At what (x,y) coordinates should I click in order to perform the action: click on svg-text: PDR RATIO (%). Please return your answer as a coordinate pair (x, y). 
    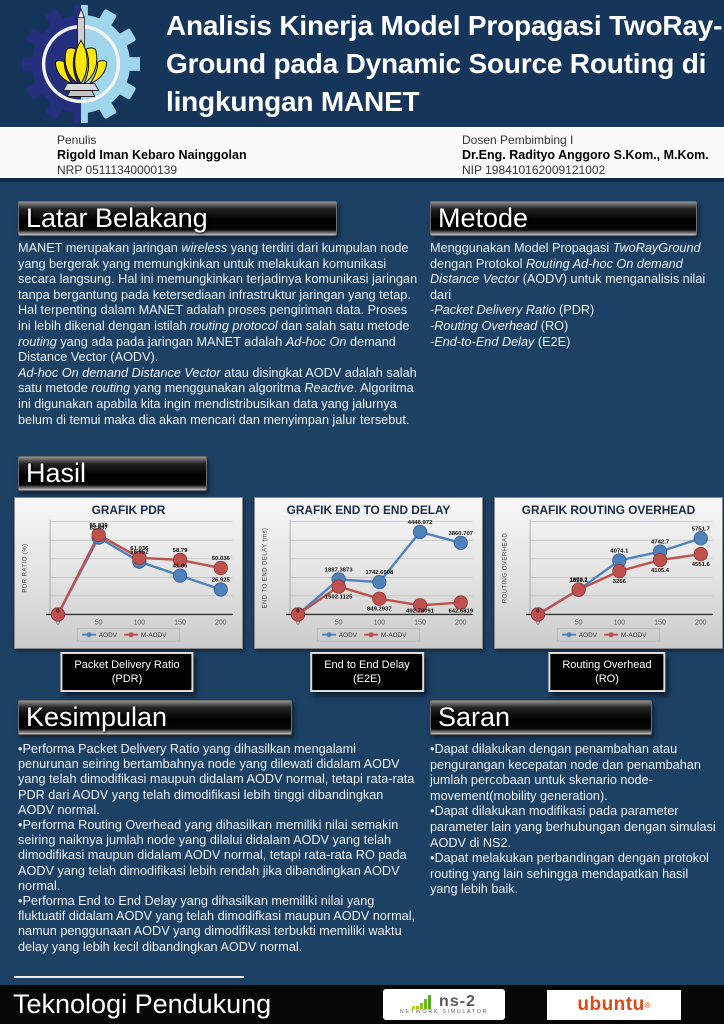
    Looking at the image, I should click on (24, 567).